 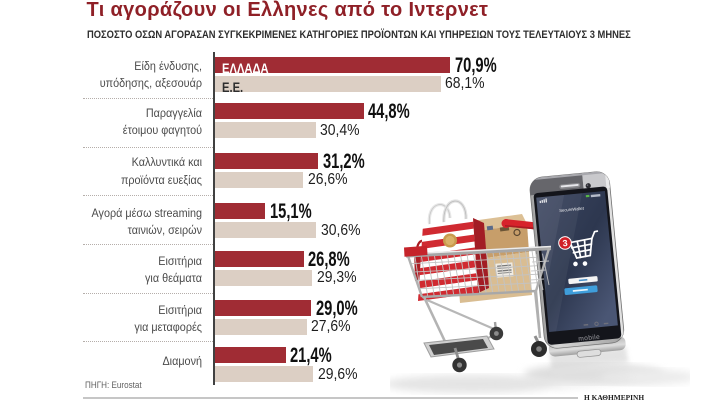 I want to click on svg-text: SecureWallet, so click(x=572, y=209).